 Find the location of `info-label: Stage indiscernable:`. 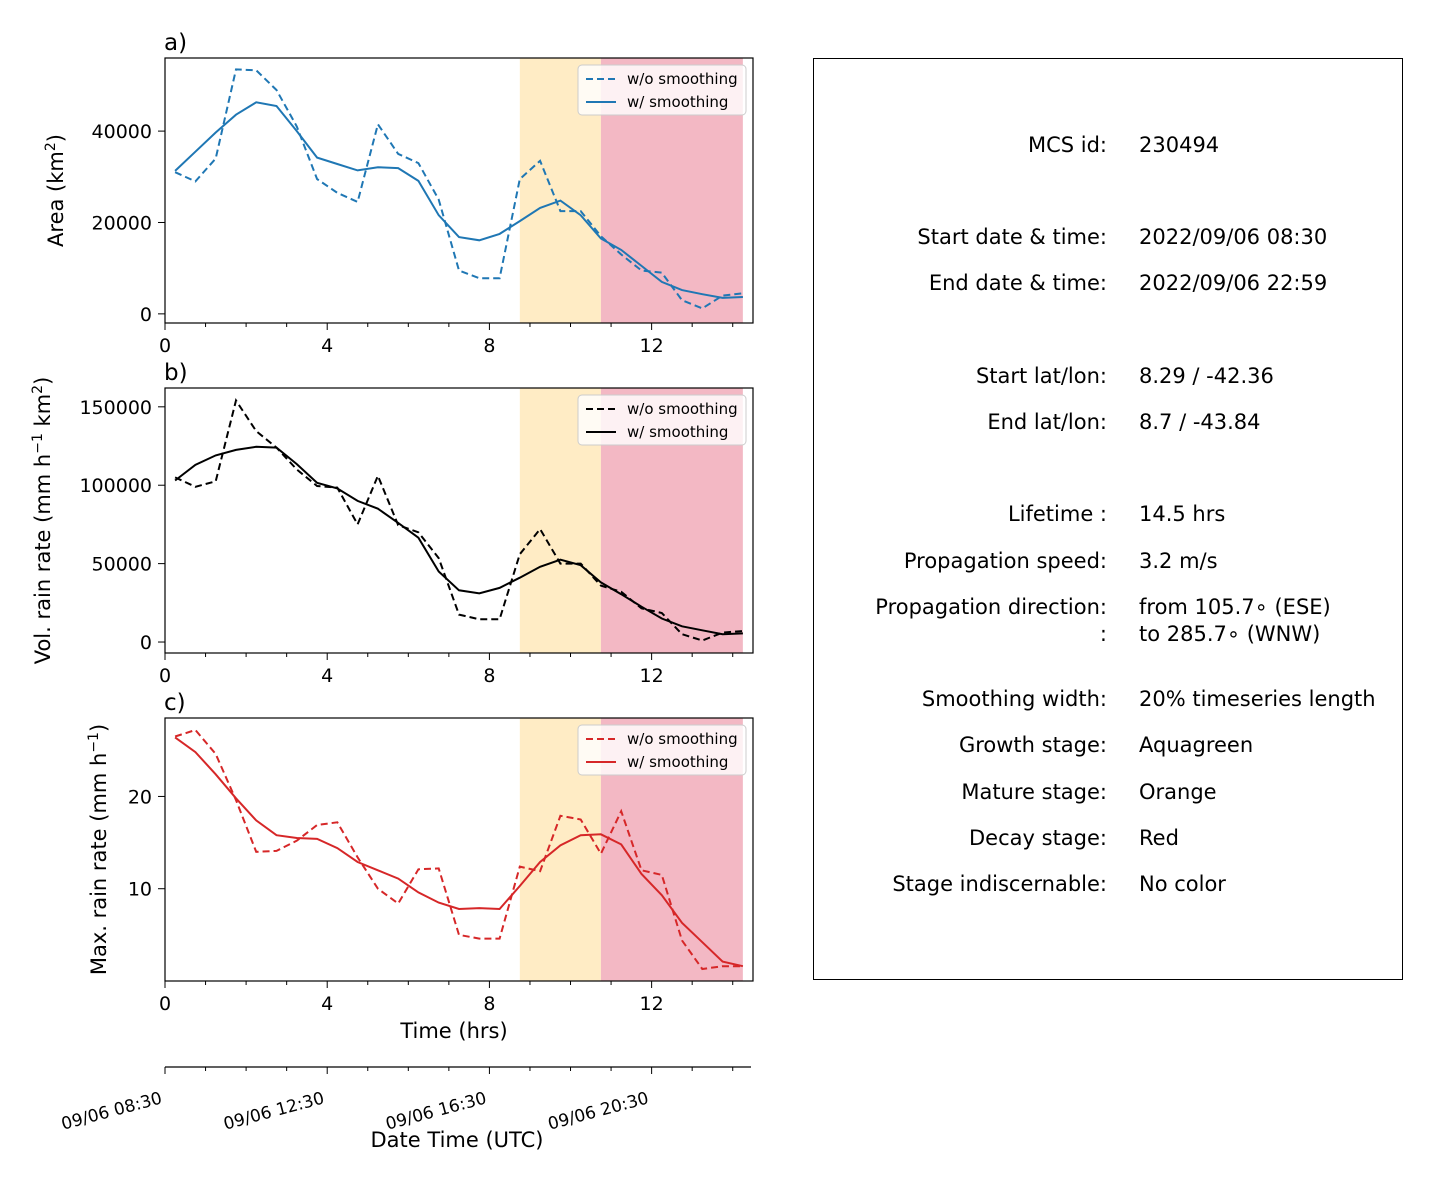

info-label: Stage indiscernable: is located at coordinates (999, 884).